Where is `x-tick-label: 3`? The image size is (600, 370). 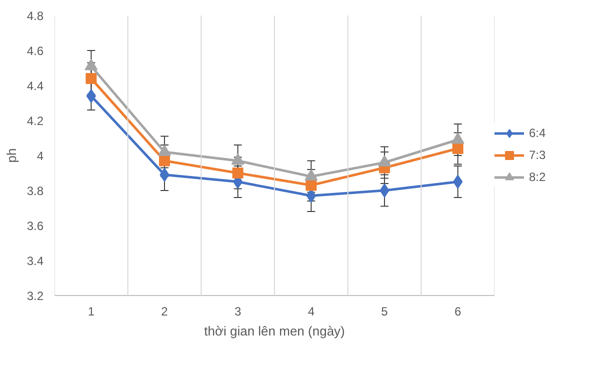 x-tick-label: 3 is located at coordinates (238, 311).